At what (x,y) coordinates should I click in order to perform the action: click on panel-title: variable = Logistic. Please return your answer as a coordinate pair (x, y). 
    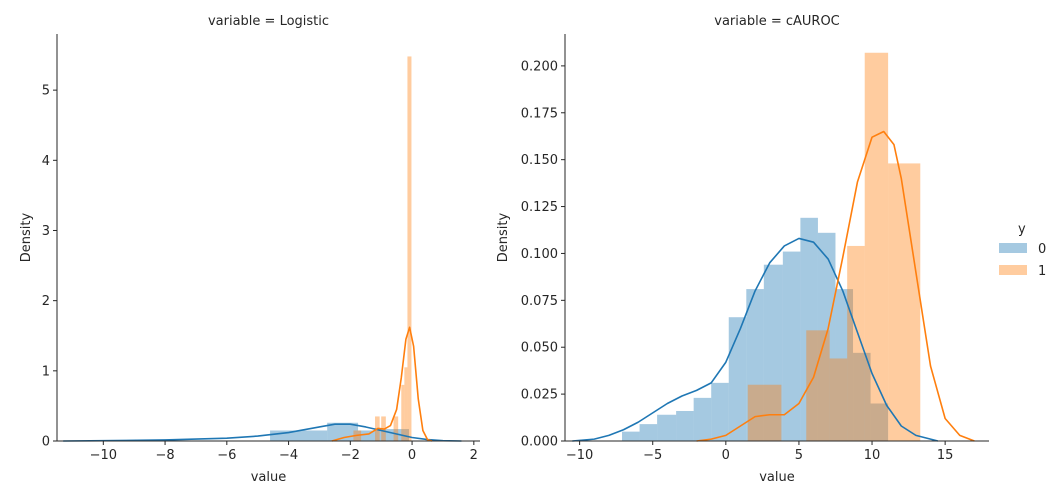
    Looking at the image, I should click on (268, 21).